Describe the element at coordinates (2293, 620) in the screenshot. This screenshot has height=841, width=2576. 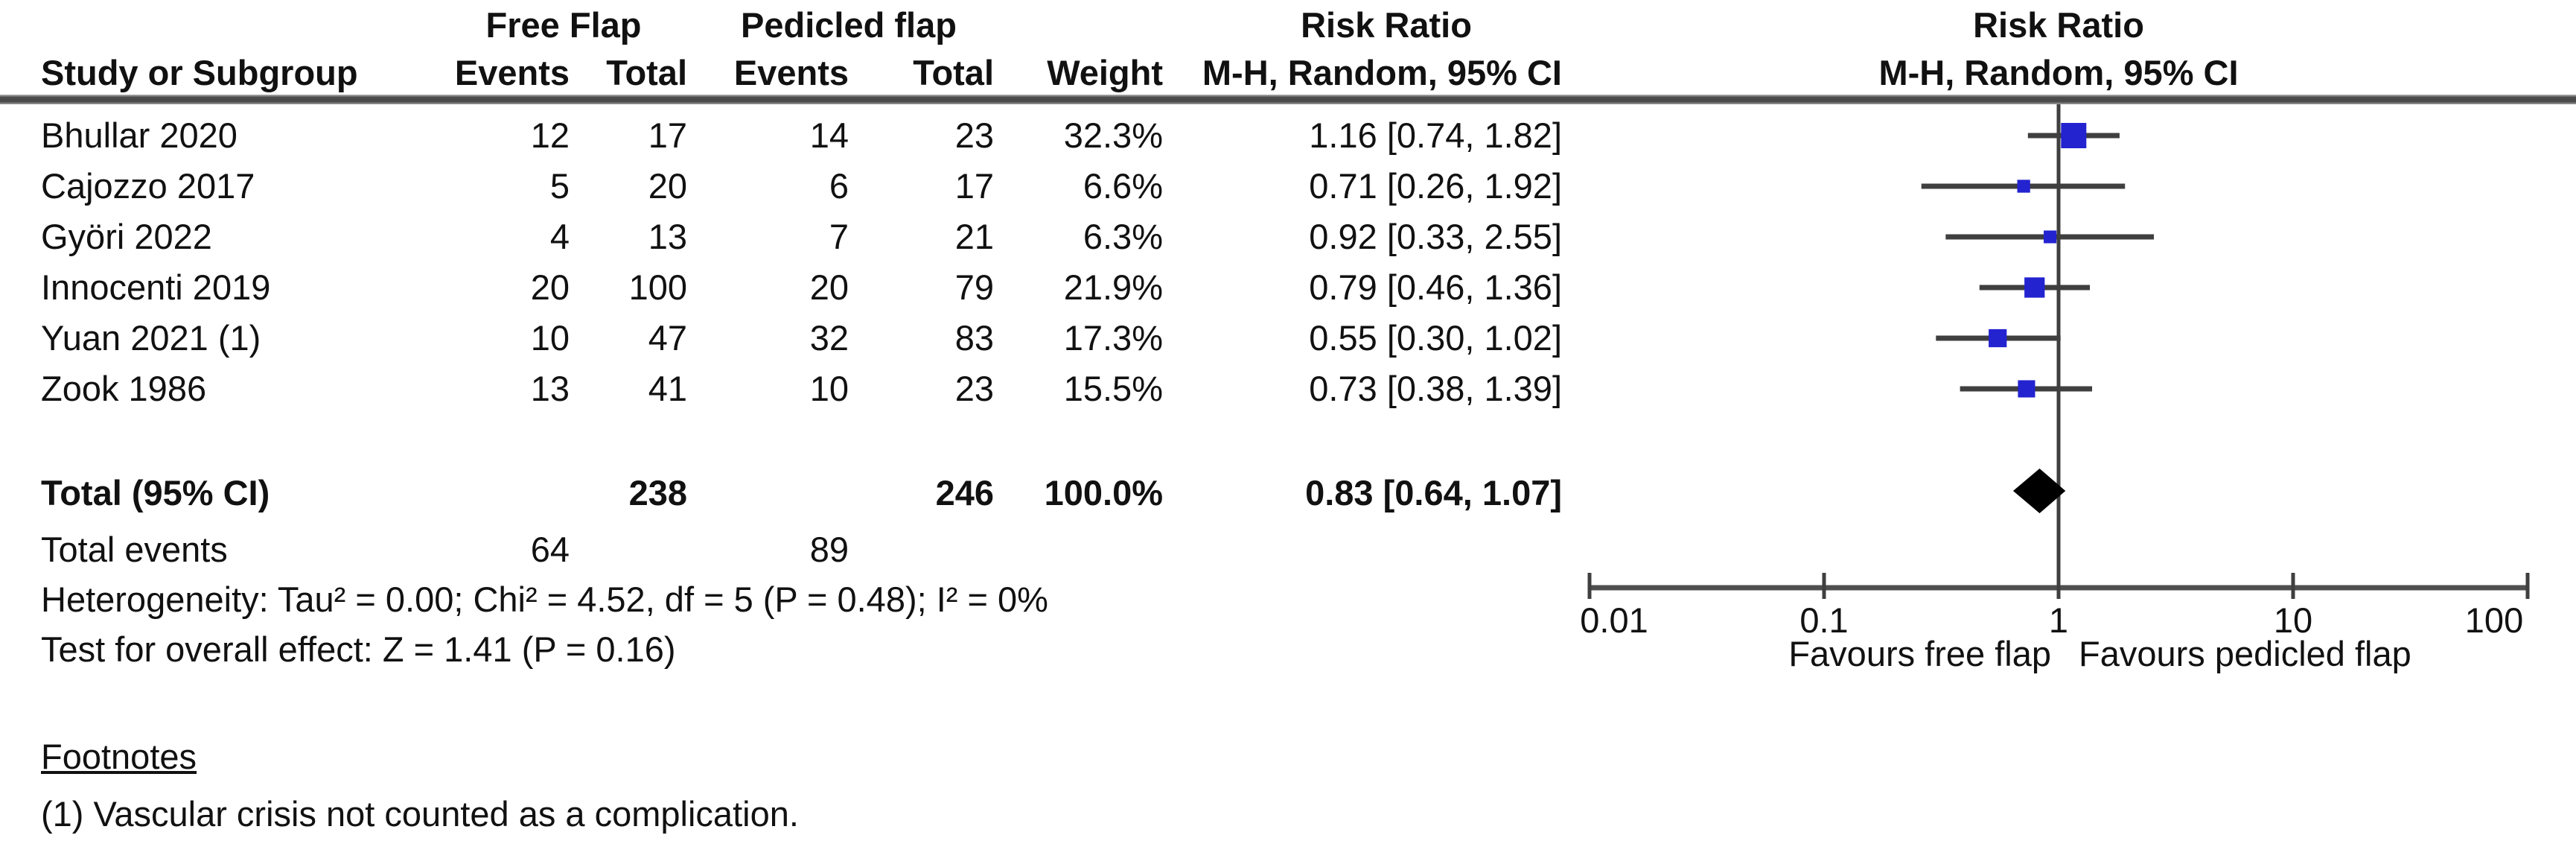
I see `axis-tick-label: 10` at that location.